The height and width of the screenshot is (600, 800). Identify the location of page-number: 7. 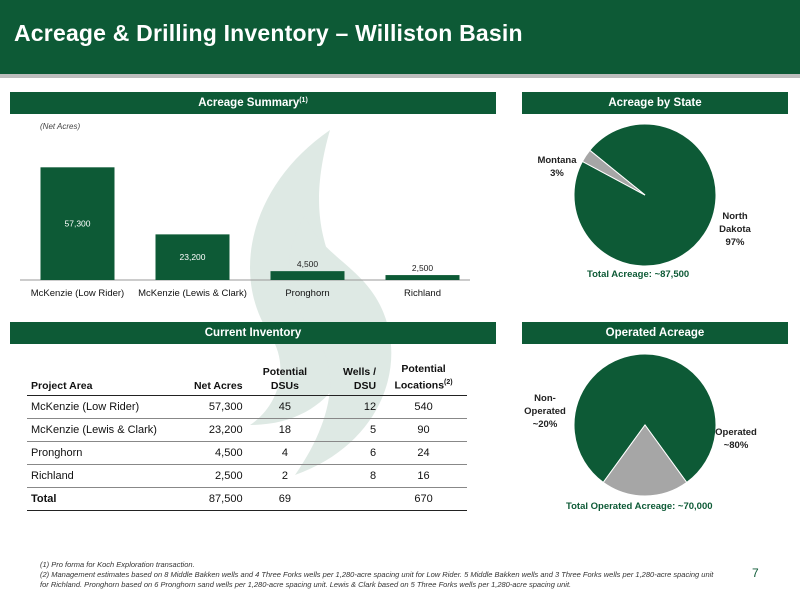
(755, 573).